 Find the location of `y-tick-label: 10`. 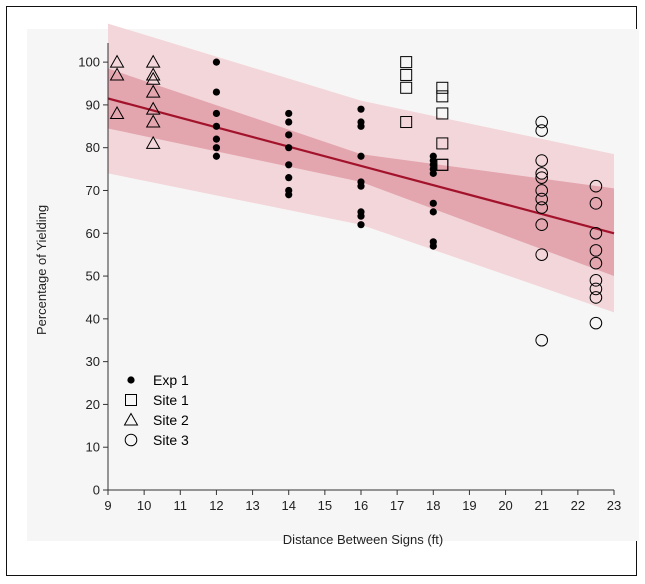

y-tick-label: 10 is located at coordinates (93, 447).